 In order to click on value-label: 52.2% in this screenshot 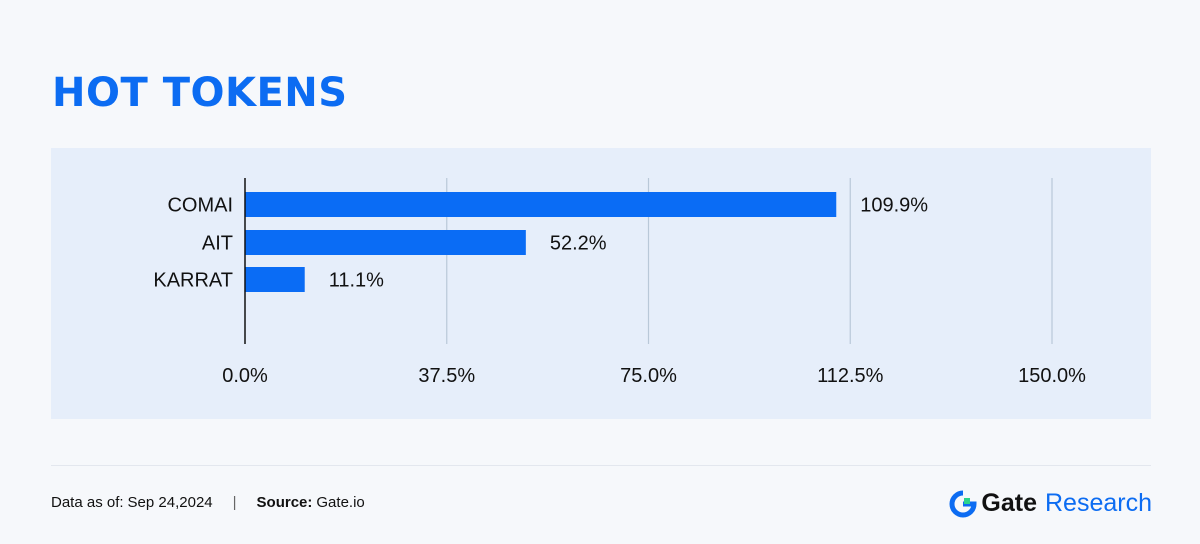, I will do `click(578, 244)`.